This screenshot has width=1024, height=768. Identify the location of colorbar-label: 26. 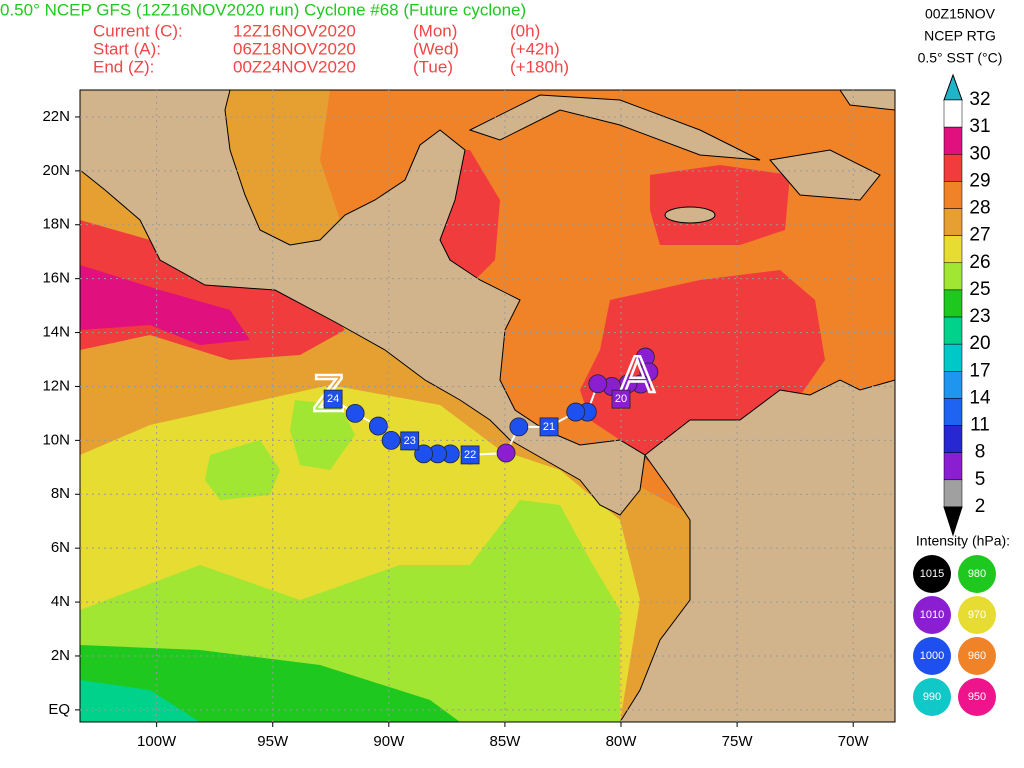
(979, 262).